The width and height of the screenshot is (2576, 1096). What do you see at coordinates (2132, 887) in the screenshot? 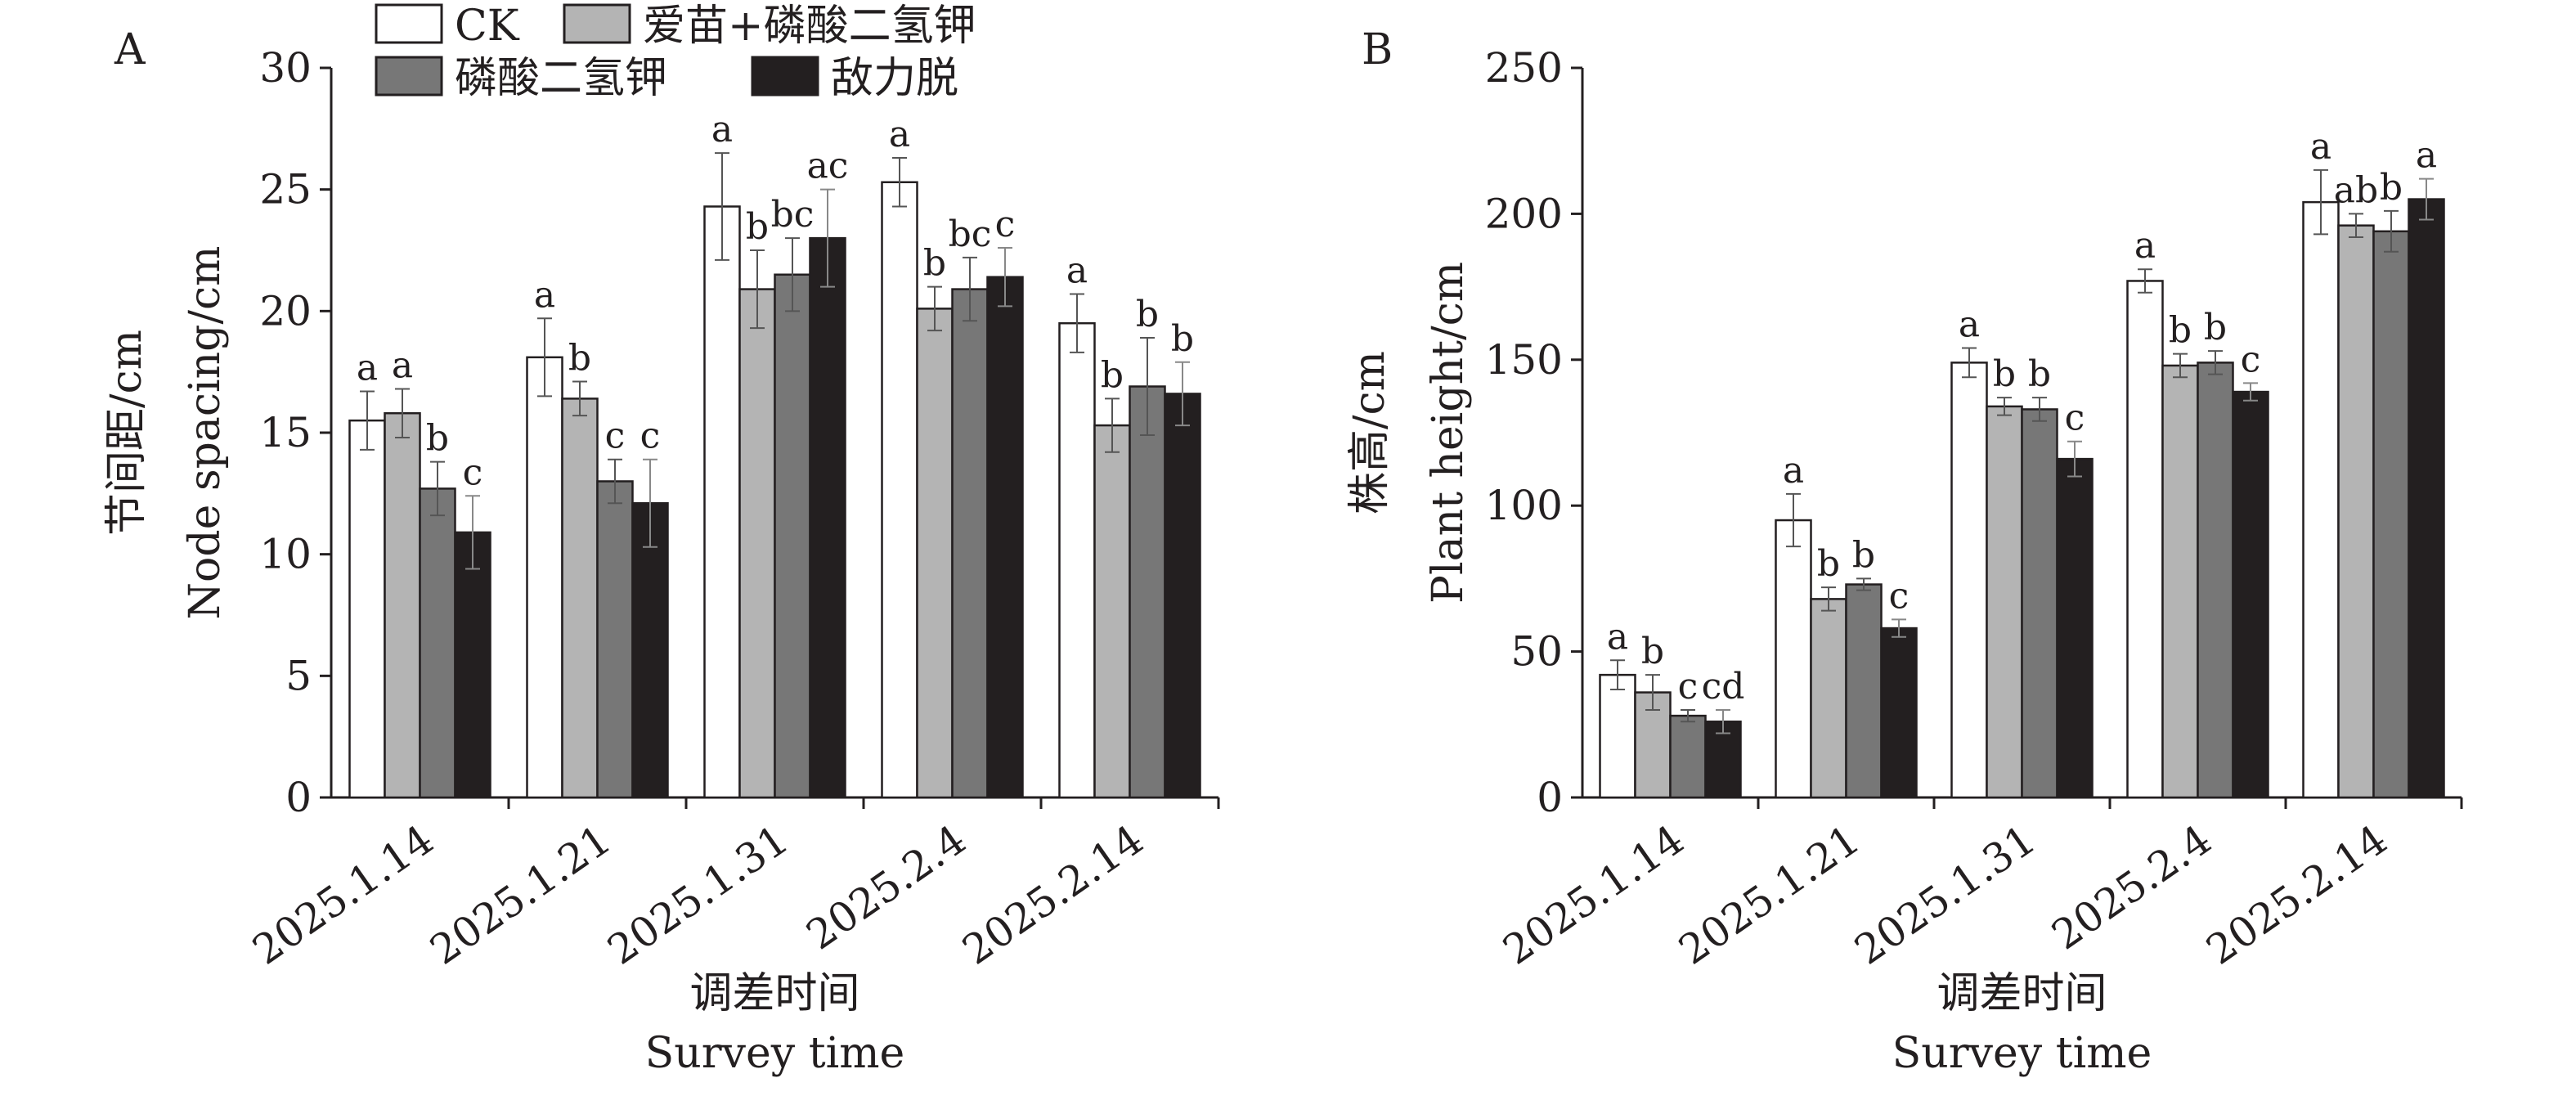
I see `x-tick-label: 2025.2.4` at bounding box center [2132, 887].